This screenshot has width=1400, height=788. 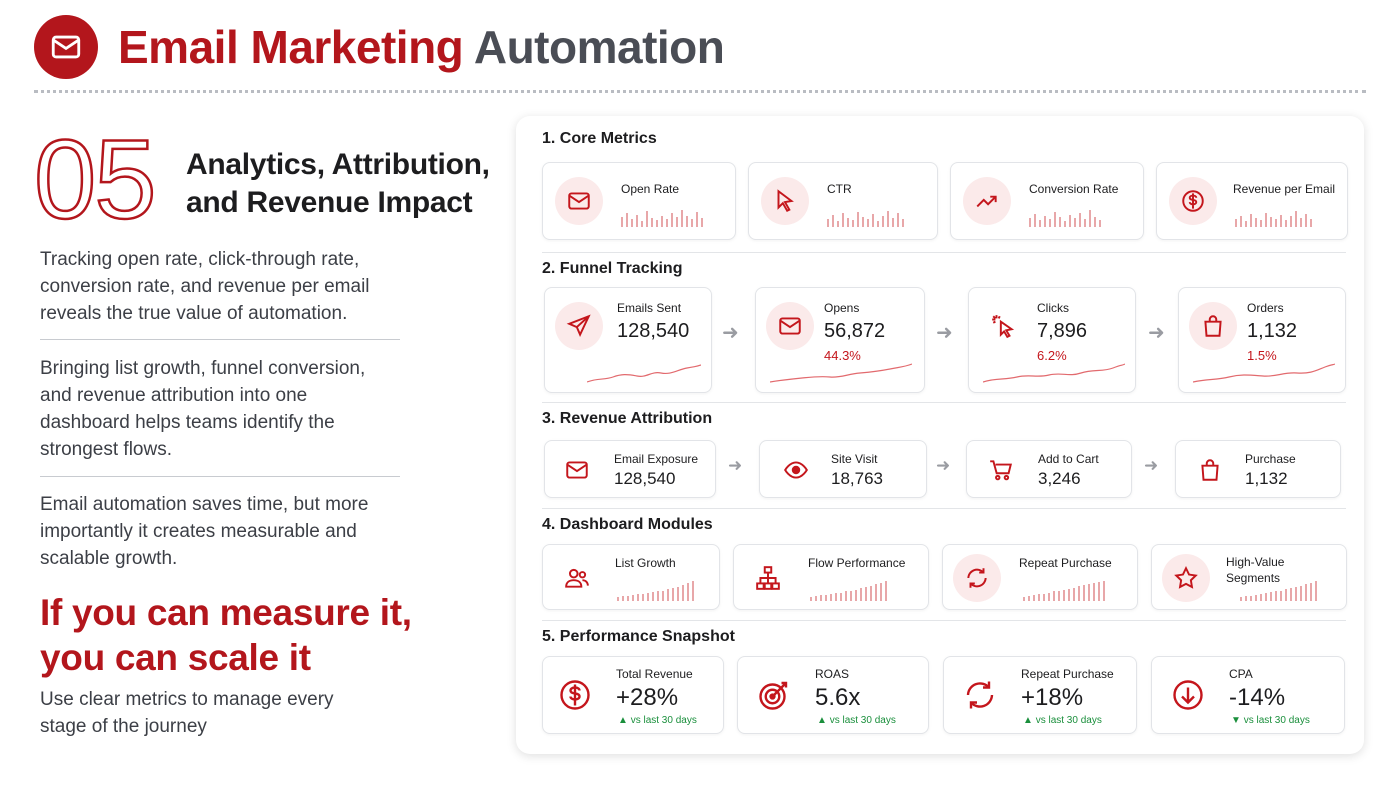 What do you see at coordinates (1262, 355) in the screenshot?
I see `funnel-rate: 1.5%` at bounding box center [1262, 355].